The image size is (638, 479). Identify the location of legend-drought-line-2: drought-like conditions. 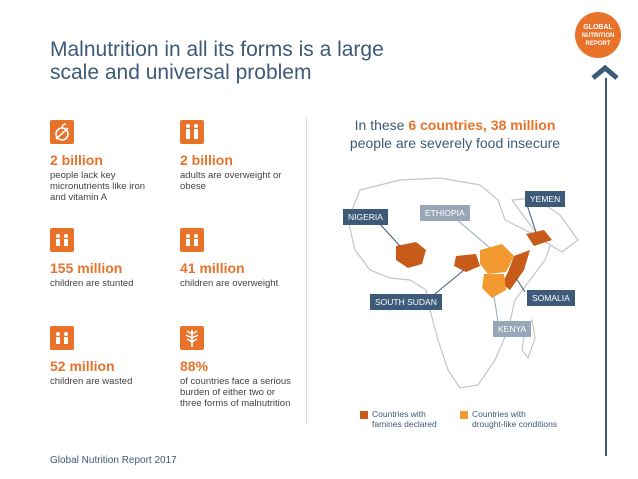
(515, 424).